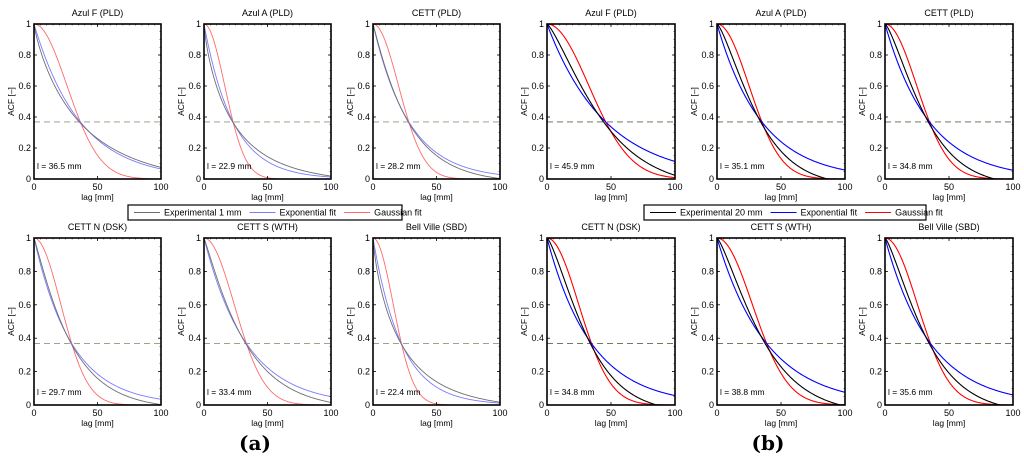  I want to click on legend-entry: Exponential fit, so click(308, 213).